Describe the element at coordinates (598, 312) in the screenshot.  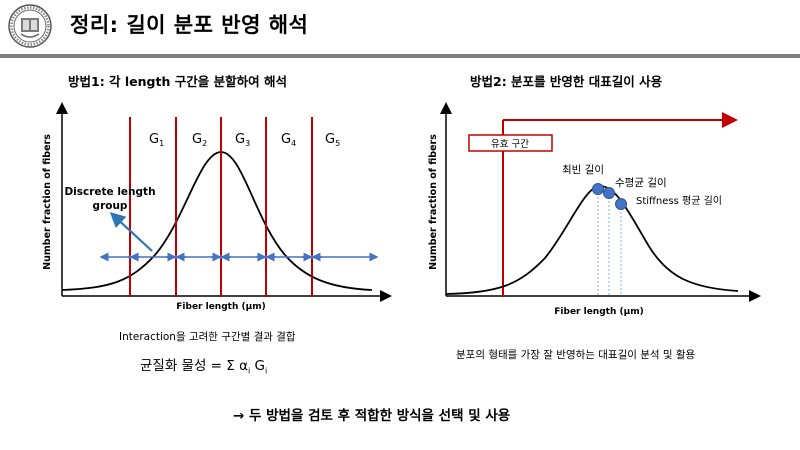
I see `right-x-label: Fiber length (μm)` at that location.